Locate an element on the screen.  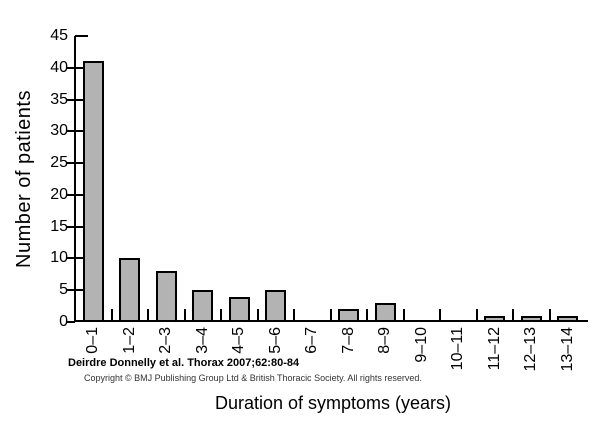
x-tick-label: 6–7 is located at coordinates (311, 340).